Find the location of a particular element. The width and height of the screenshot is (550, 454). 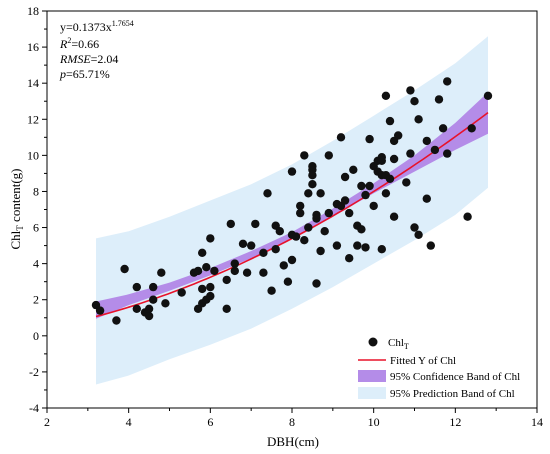

x-tick-label: 10 is located at coordinates (374, 422).